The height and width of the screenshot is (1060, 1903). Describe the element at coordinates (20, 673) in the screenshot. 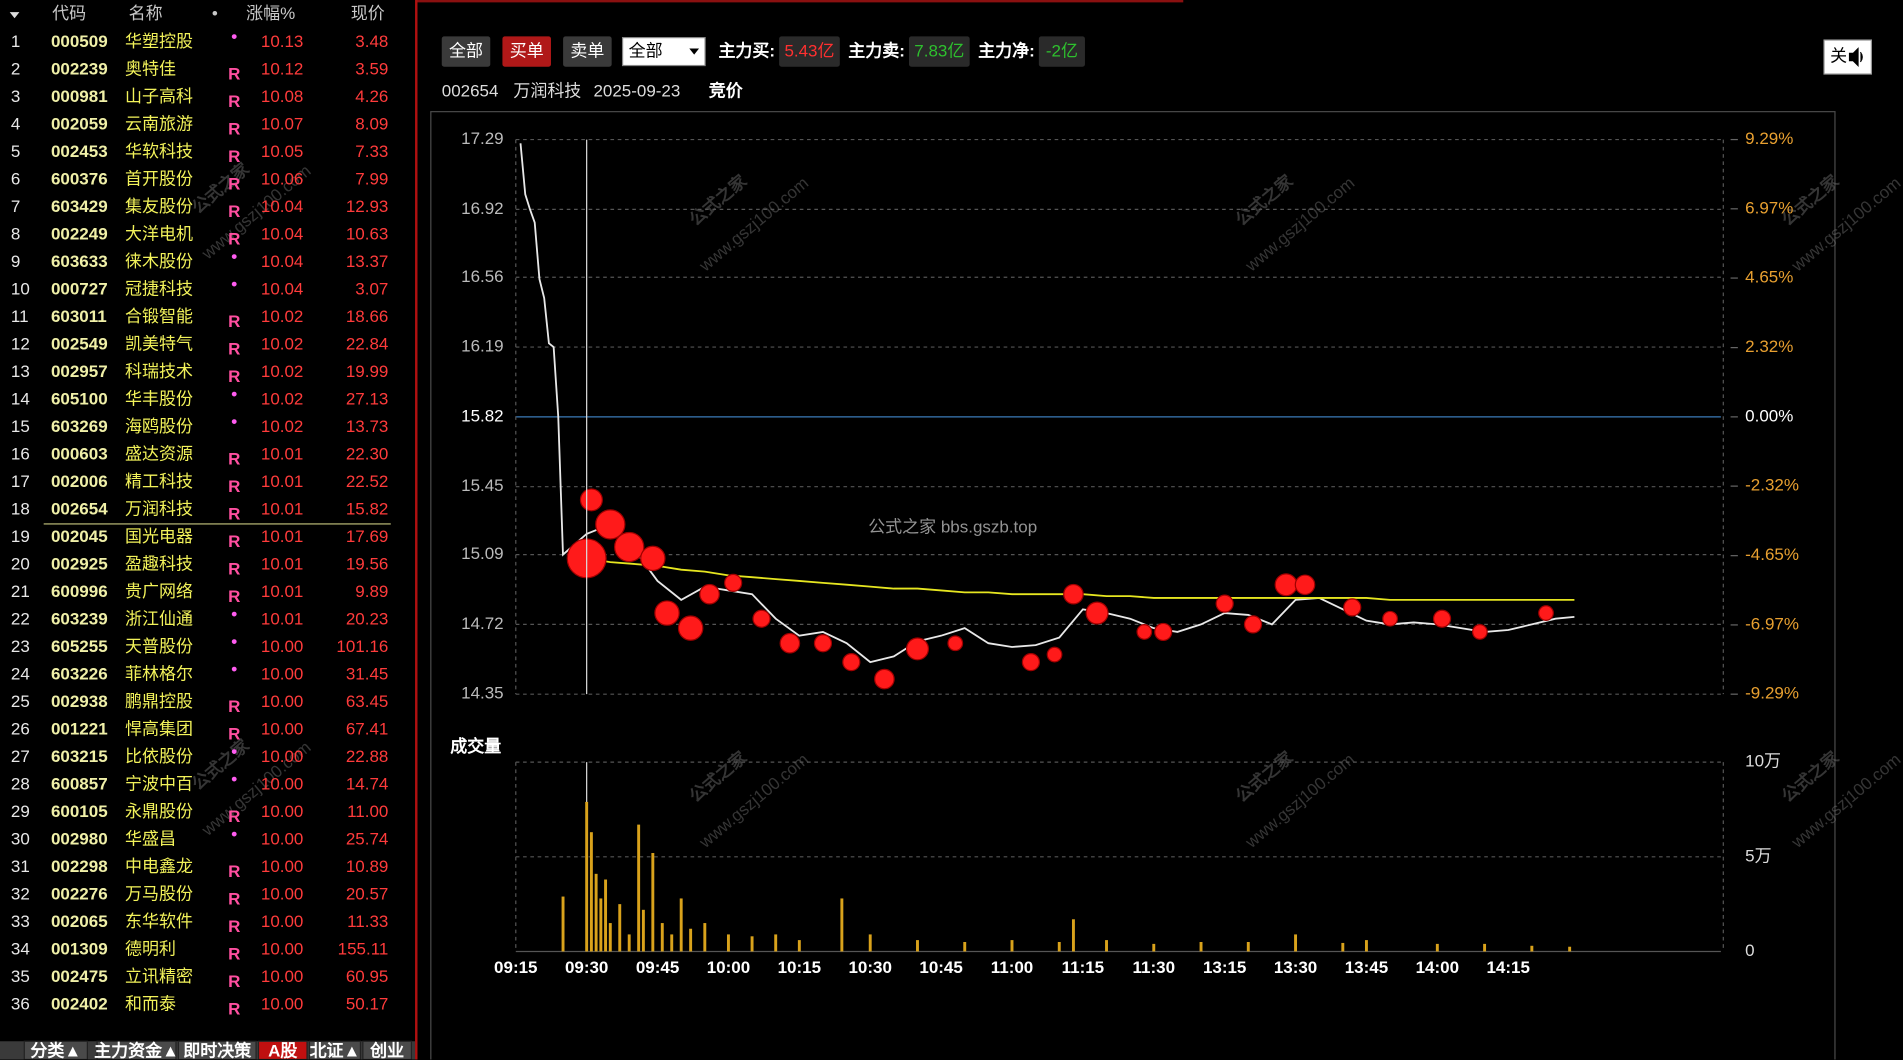

I see `row-index: 24` at that location.